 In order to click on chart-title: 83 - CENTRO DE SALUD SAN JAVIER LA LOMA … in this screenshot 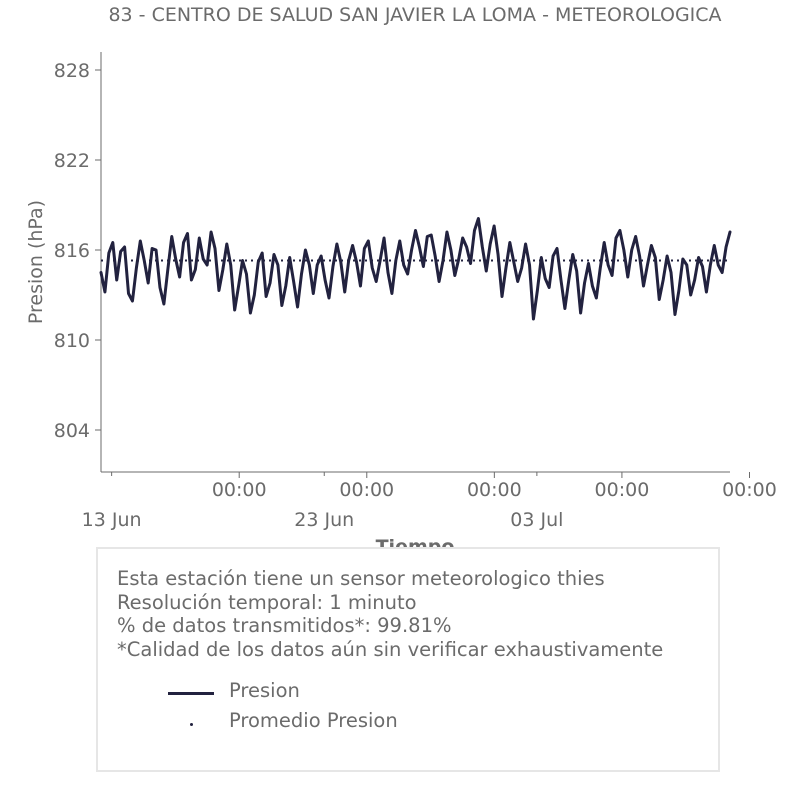, I will do `click(414, 15)`.